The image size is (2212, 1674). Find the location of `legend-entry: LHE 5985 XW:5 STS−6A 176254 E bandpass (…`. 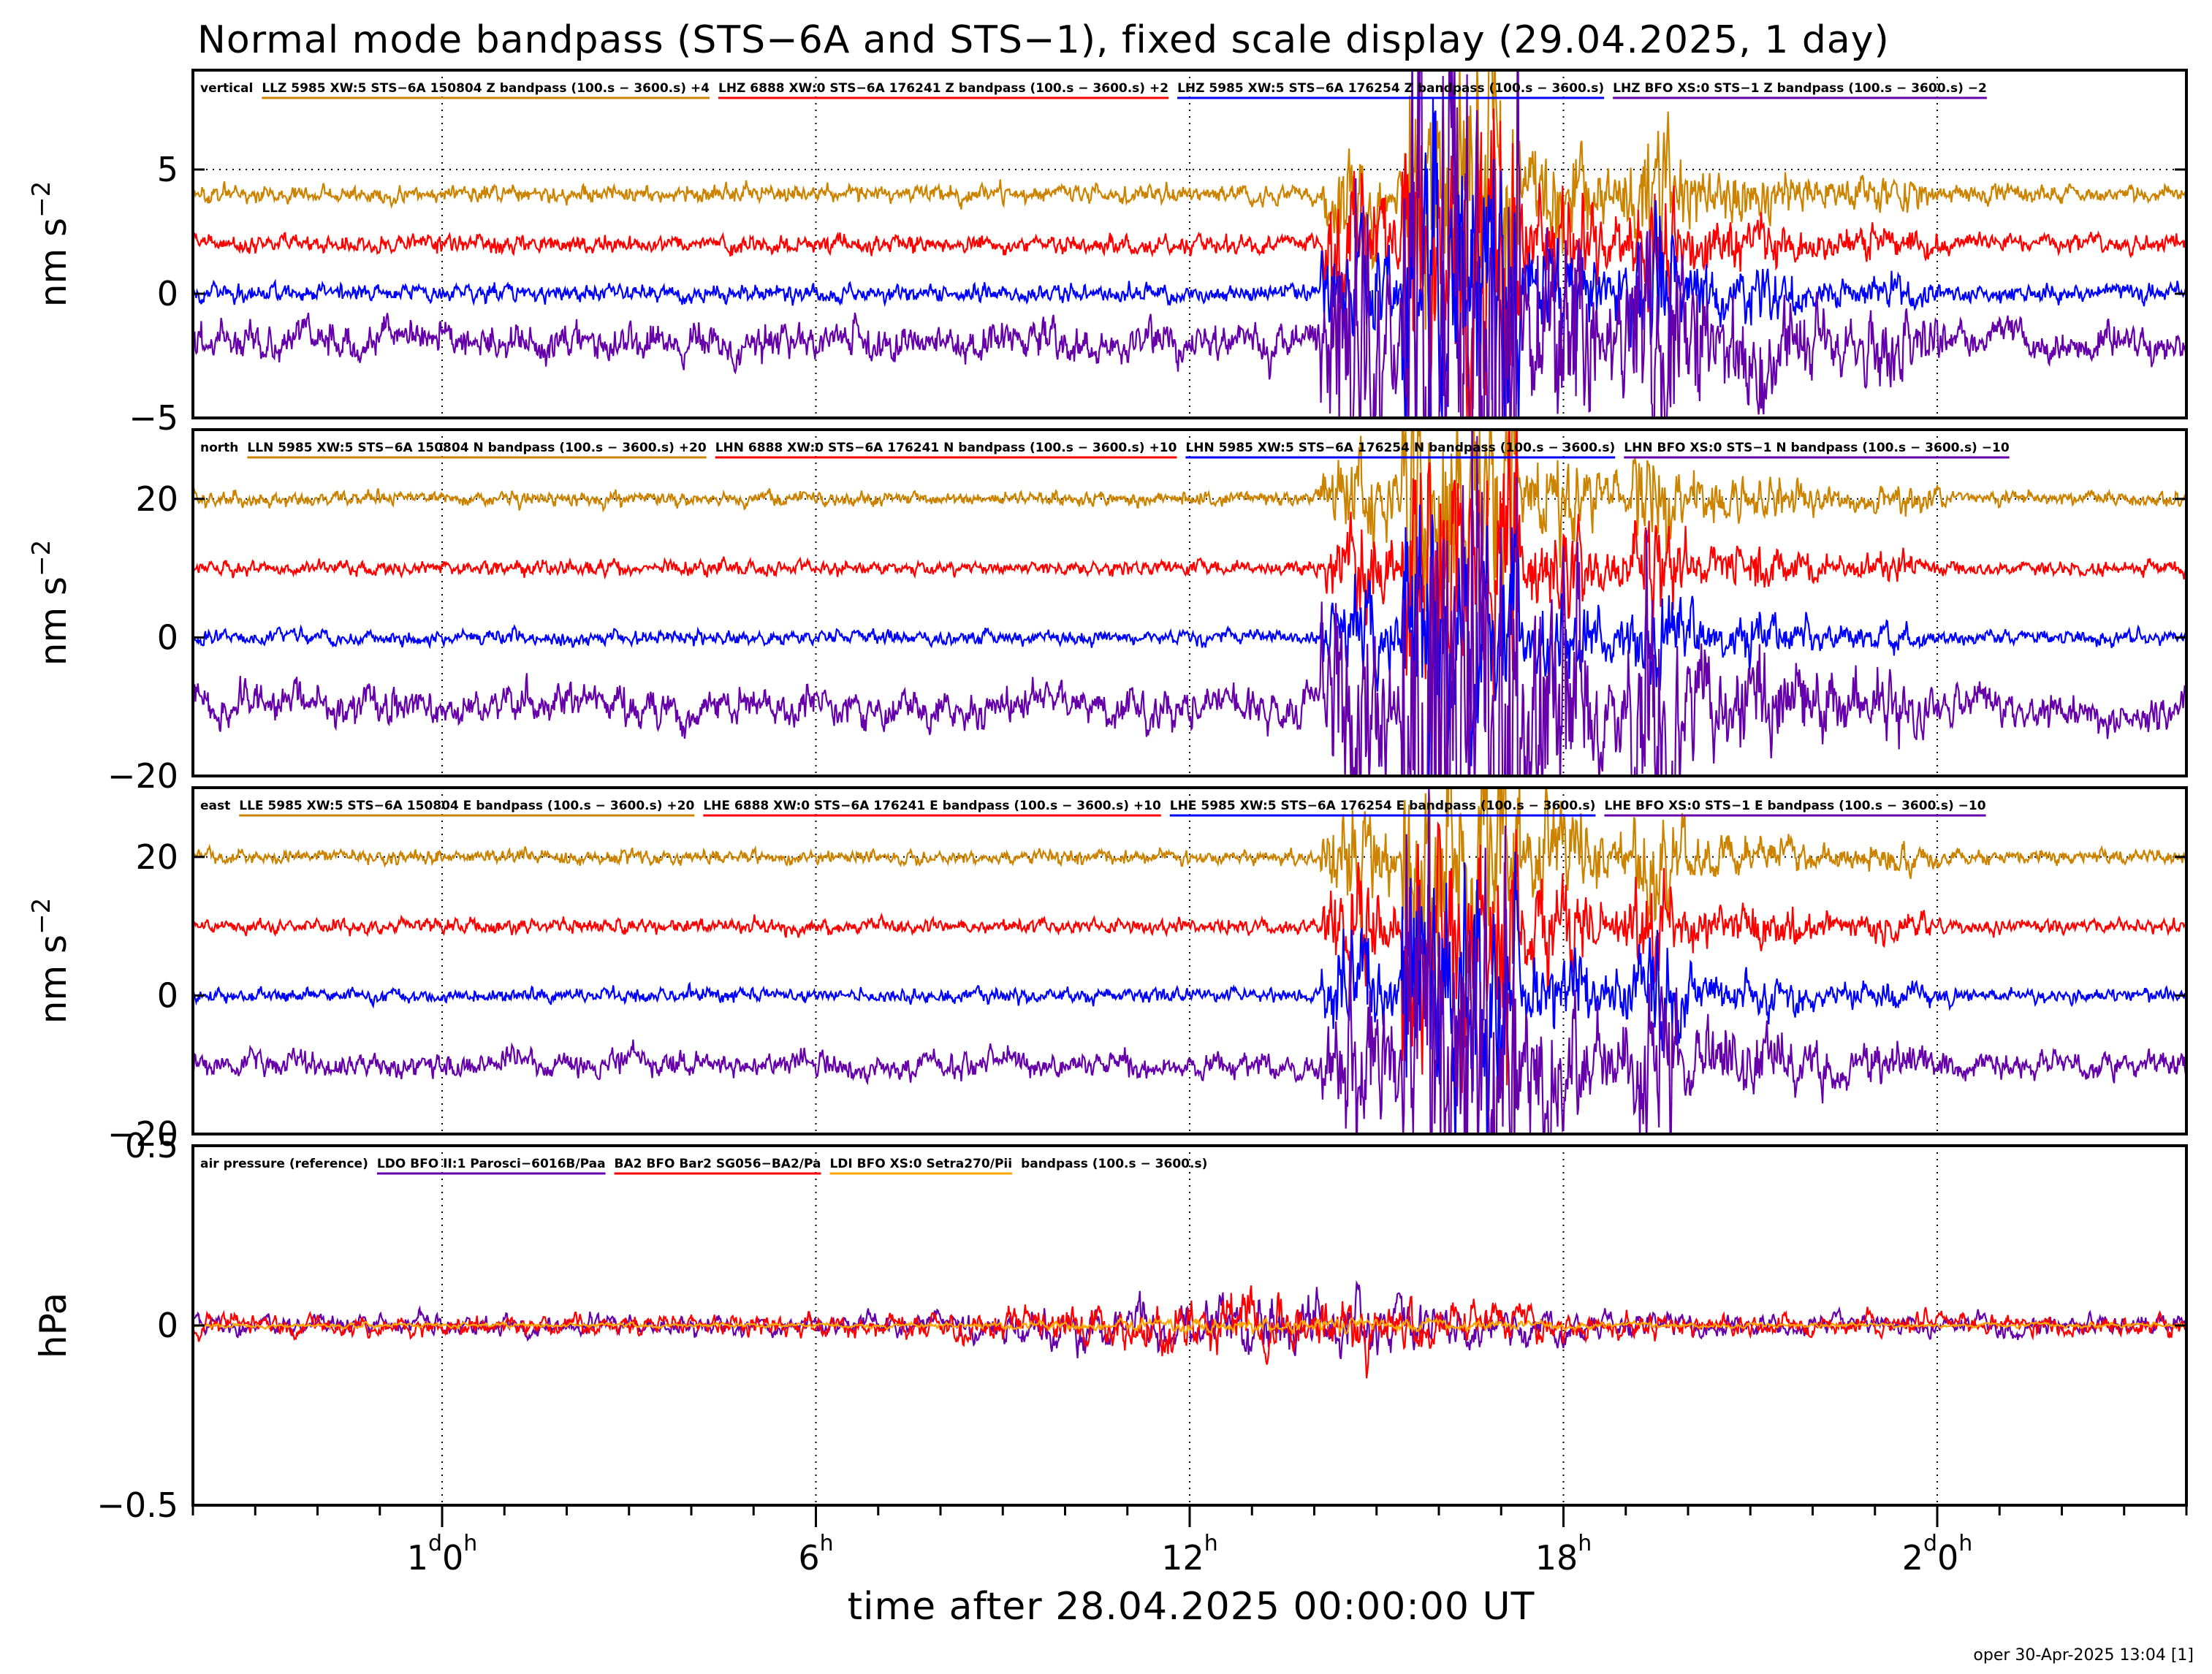

legend-entry: LHE 5985 XW:5 STS−6A 176254 E bandpass (… is located at coordinates (1383, 806).